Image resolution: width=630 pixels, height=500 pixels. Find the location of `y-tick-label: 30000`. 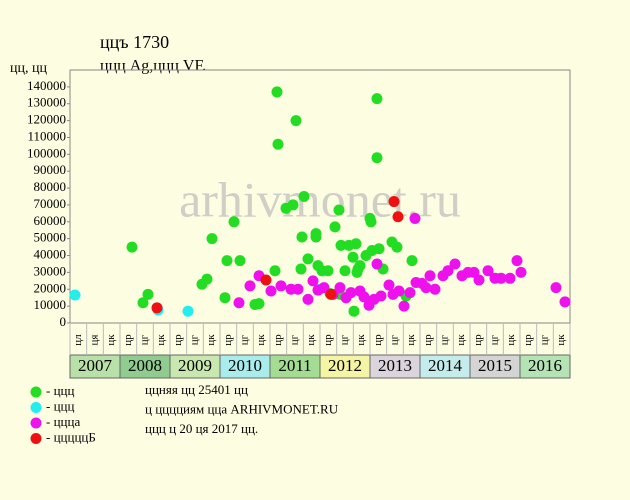

y-tick-label: 30000 is located at coordinates (50, 270).